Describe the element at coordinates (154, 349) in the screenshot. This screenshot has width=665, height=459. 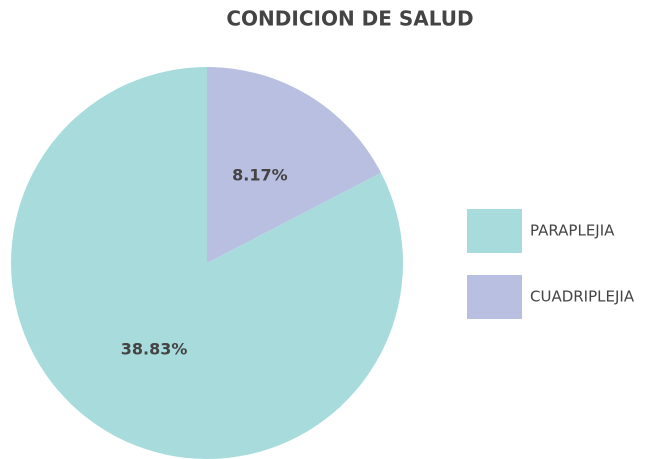
I see `value-label: 38.83%` at that location.